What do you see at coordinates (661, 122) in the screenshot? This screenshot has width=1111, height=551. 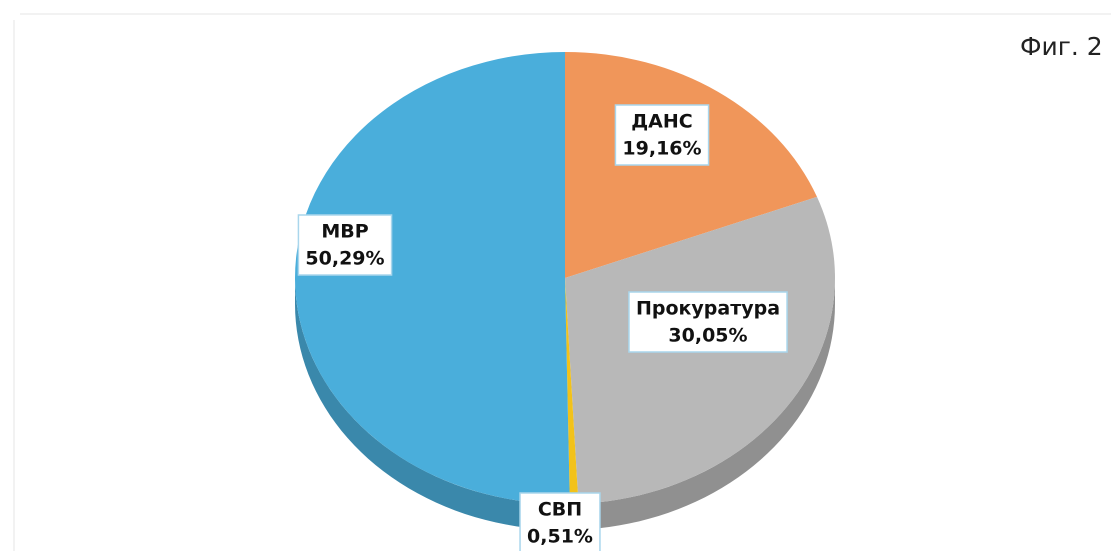 I see `label-name: ДАНС` at bounding box center [661, 122].